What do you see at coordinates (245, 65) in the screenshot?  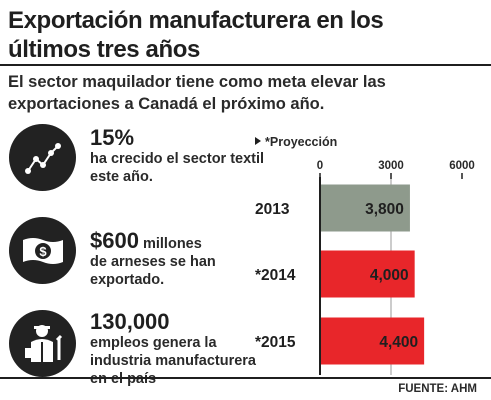 I see `title-divider` at bounding box center [245, 65].